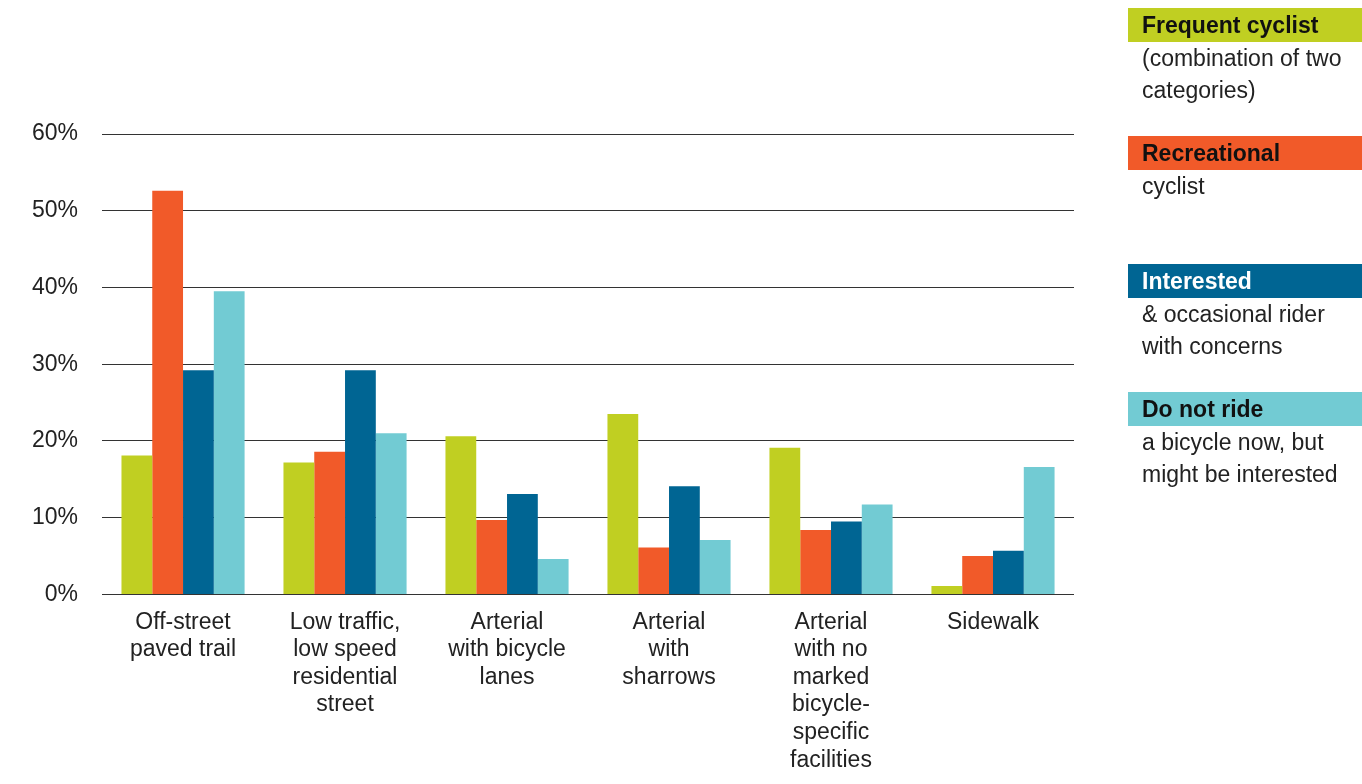 This screenshot has height=784, width=1362. I want to click on text: cyclist, so click(1173, 186).